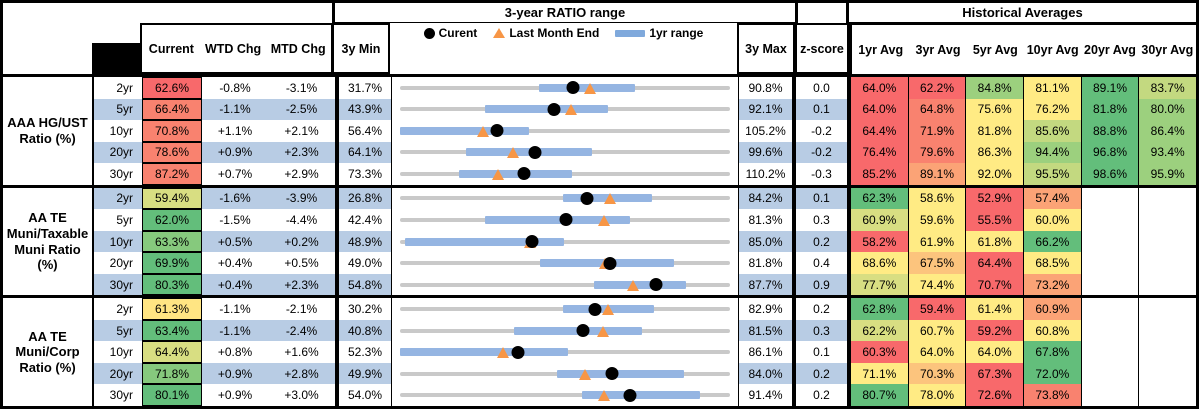 This screenshot has width=1199, height=409. I want to click on mtd-chg-cell: +1.6%, so click(301, 352).